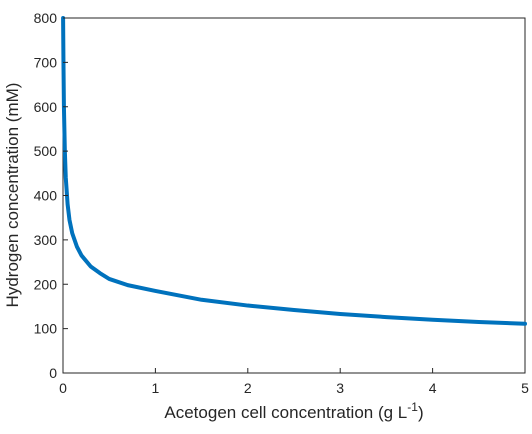 The width and height of the screenshot is (532, 434). What do you see at coordinates (46, 329) in the screenshot?
I see `y-tick-label: 100` at bounding box center [46, 329].